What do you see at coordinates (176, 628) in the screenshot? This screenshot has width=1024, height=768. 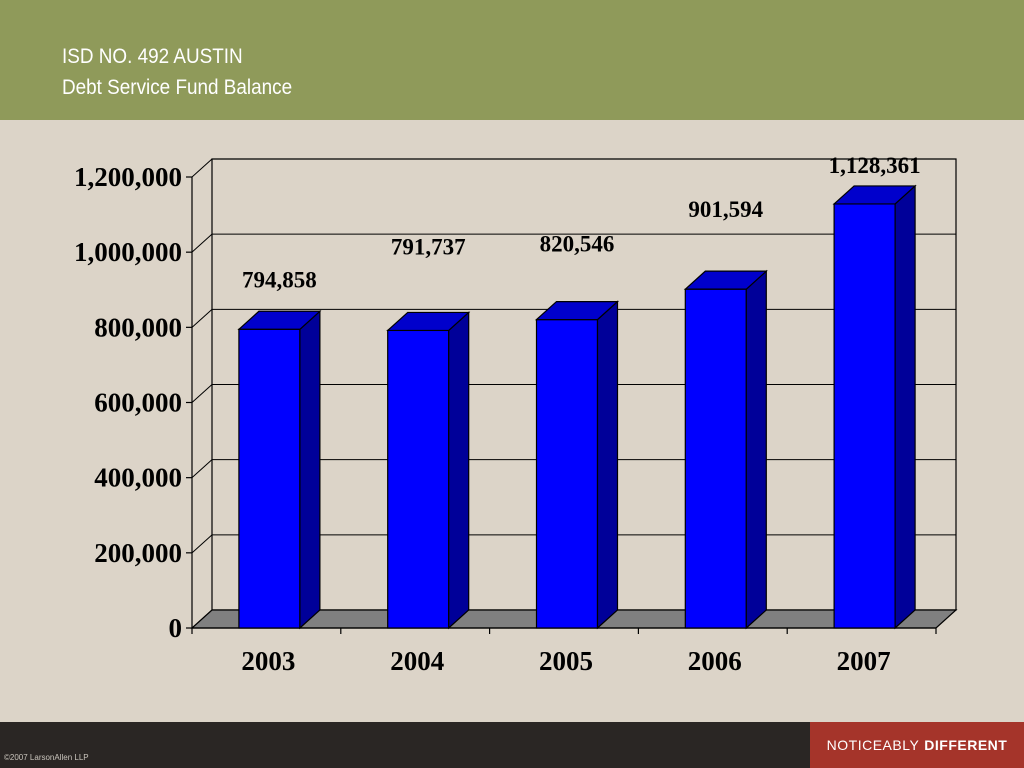 I see `y-tick-label: 0` at bounding box center [176, 628].